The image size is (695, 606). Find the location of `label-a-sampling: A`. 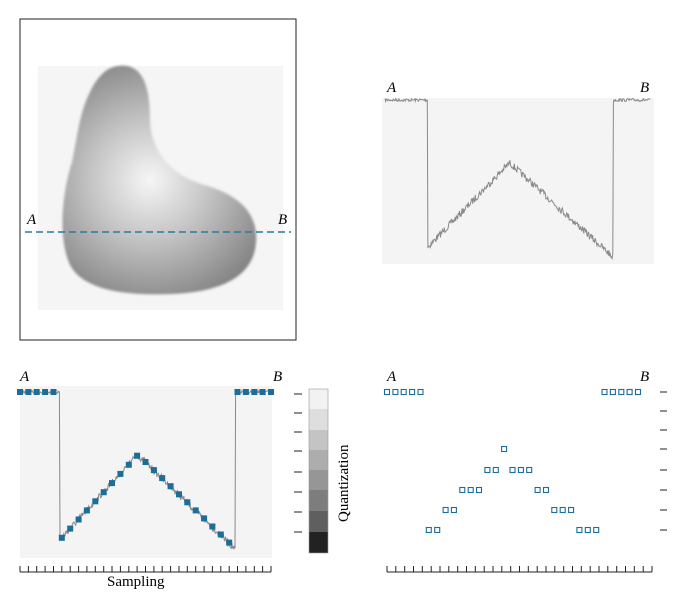

label-a-sampling: A is located at coordinates (24, 377).